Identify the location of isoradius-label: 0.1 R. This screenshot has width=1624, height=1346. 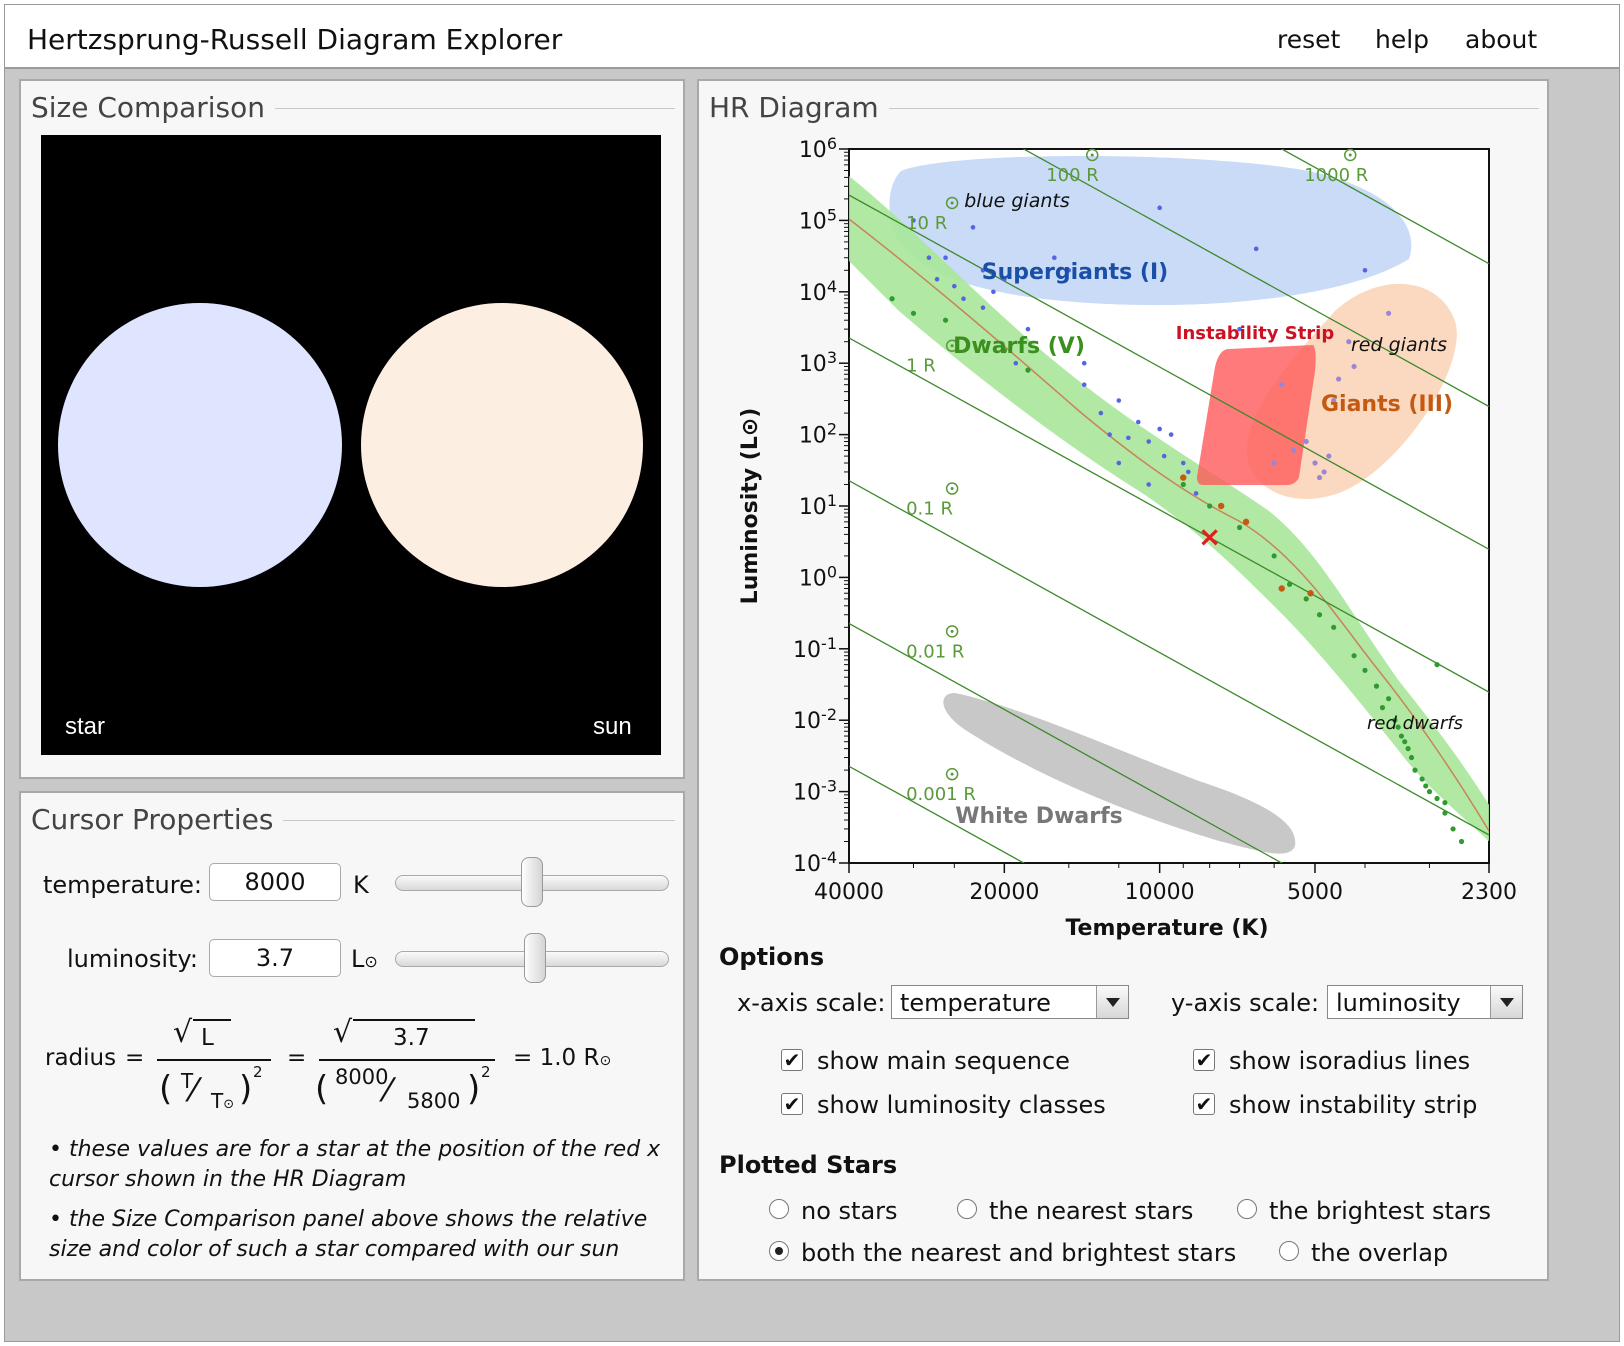
(929, 509).